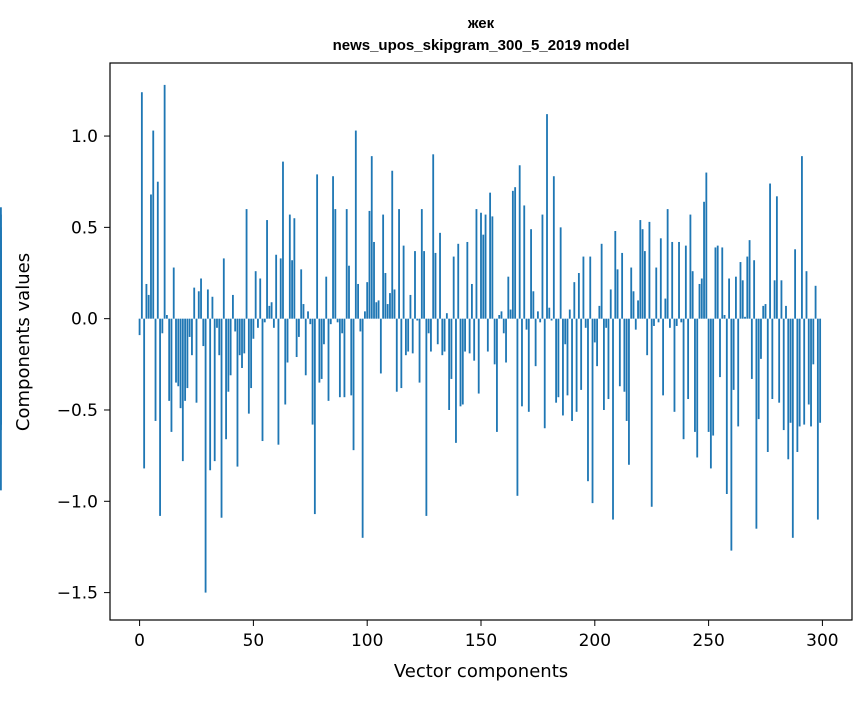 This screenshot has height=701, width=867. I want to click on bar-undefined, so click(1, 374).